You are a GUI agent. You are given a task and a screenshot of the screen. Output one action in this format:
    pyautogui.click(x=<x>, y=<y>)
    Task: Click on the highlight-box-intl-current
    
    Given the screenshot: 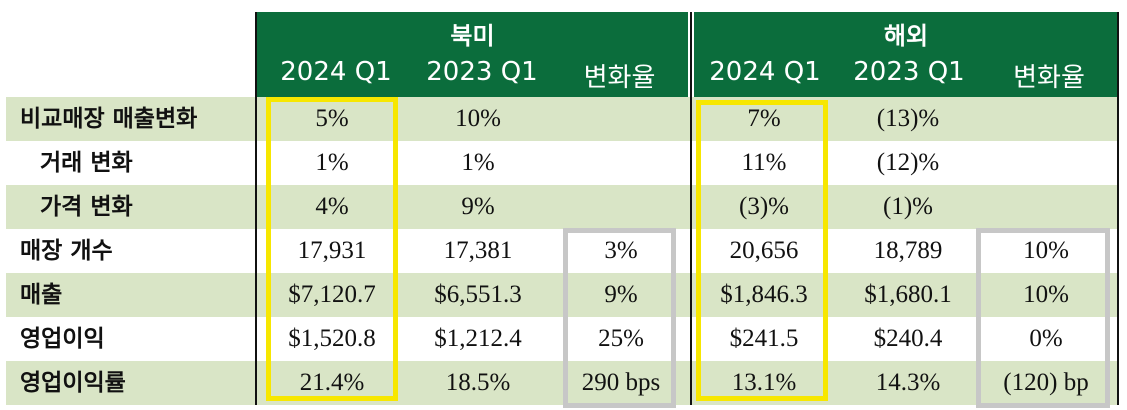 What is the action you would take?
    pyautogui.click(x=762, y=250)
    